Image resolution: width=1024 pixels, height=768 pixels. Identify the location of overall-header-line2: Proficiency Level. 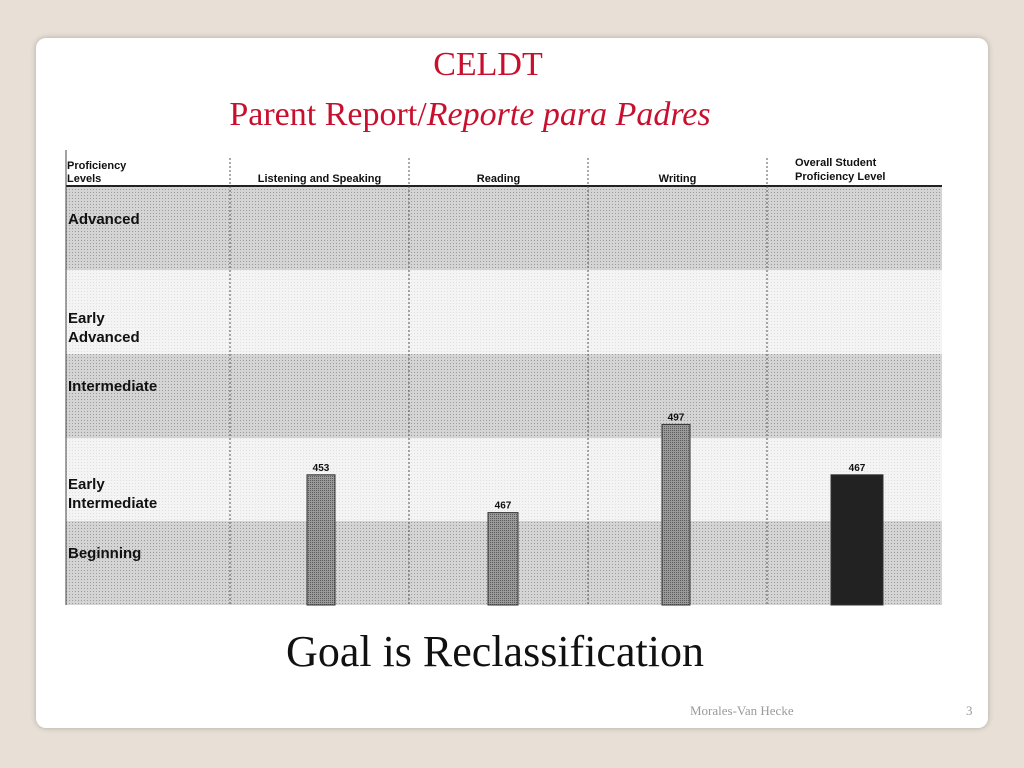
(840, 177).